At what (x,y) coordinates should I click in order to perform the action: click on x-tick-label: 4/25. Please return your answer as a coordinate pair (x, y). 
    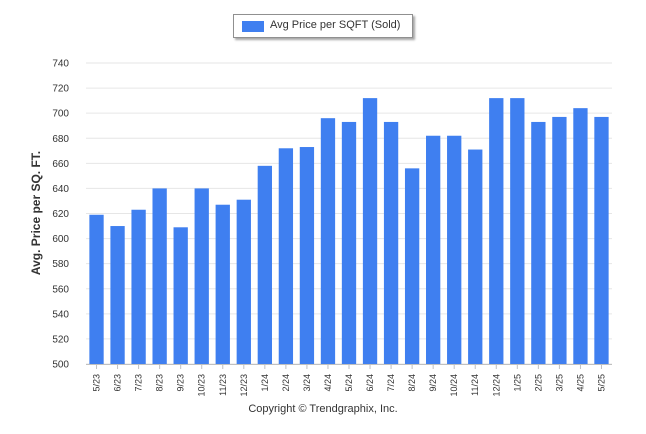
    Looking at the image, I should click on (580, 383).